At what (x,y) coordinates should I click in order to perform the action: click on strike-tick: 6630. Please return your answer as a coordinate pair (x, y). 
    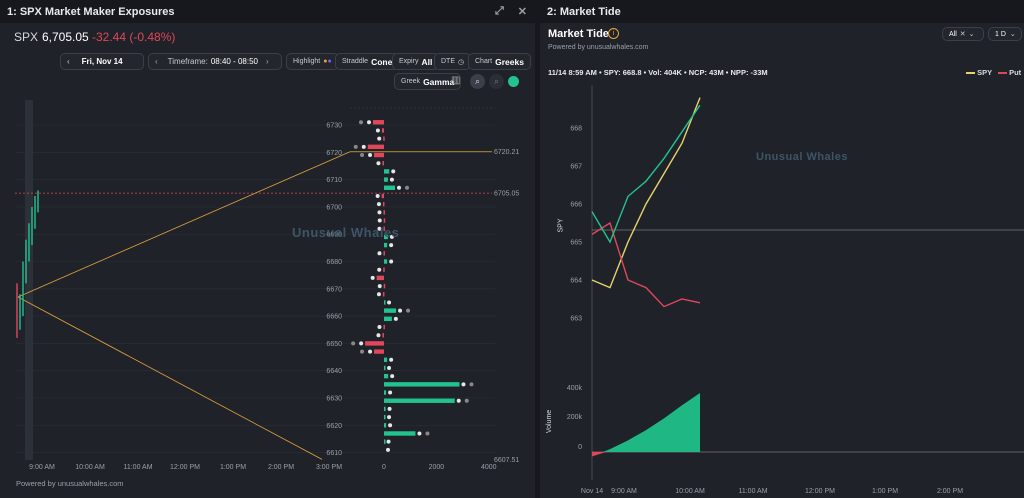
    Looking at the image, I should click on (334, 399).